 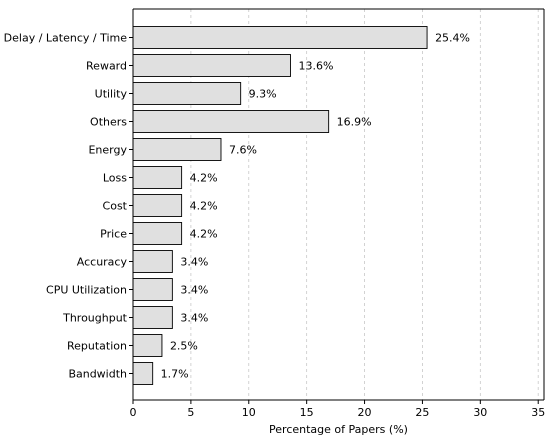 What do you see at coordinates (365, 412) in the screenshot?
I see `x-tick-label: 20` at bounding box center [365, 412].